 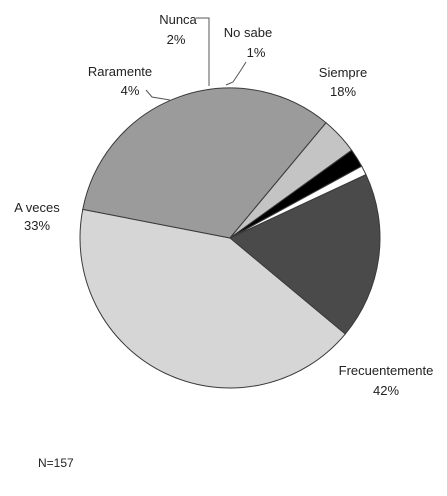 I want to click on leader-line-nunca, so click(x=203, y=51).